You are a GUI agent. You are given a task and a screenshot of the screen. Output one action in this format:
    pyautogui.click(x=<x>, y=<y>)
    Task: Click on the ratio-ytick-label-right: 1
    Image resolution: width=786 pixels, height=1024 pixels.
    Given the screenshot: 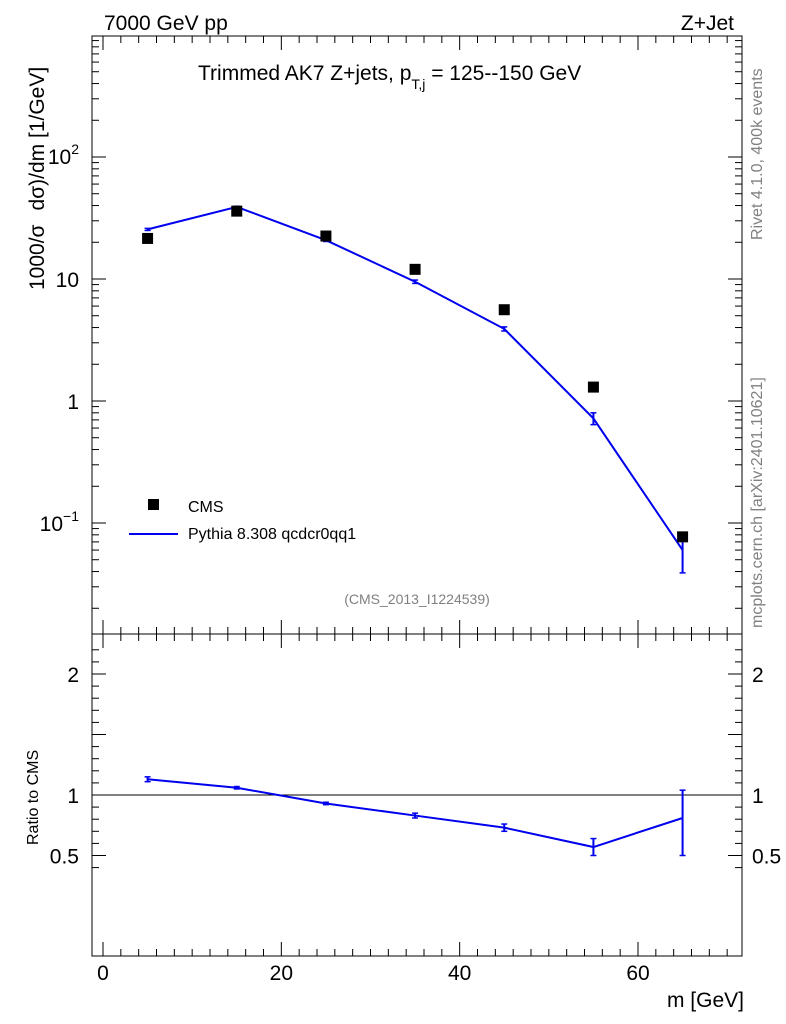 What is the action you would take?
    pyautogui.click(x=758, y=796)
    